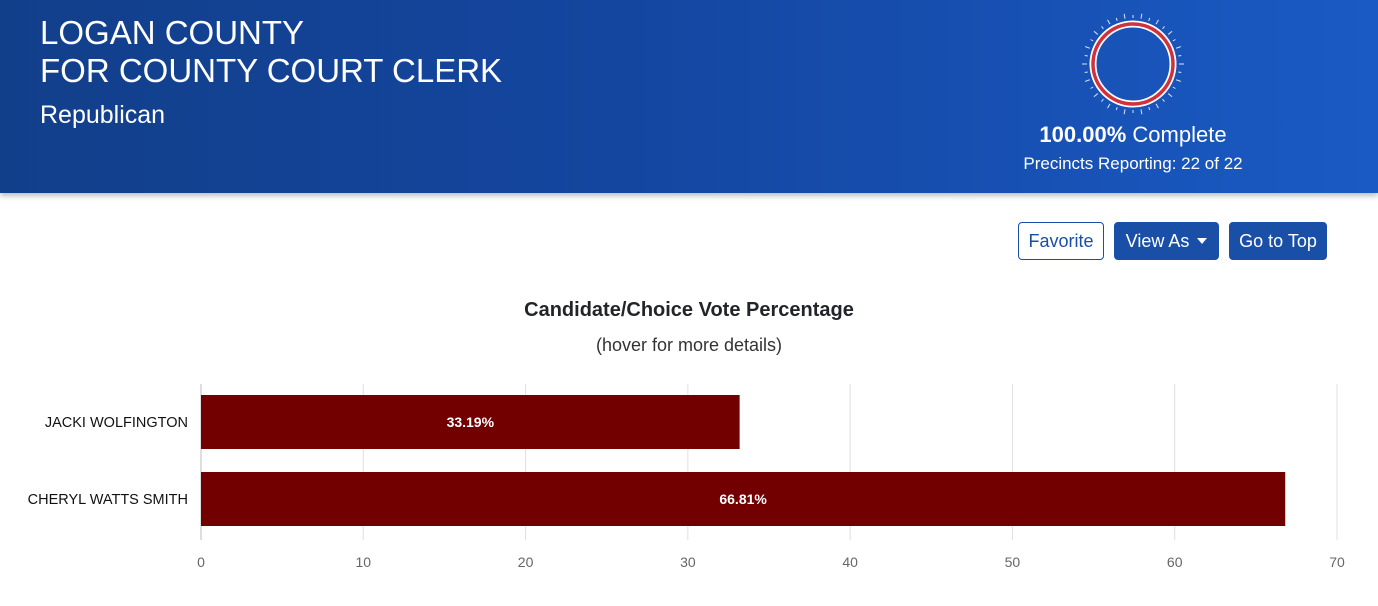 The height and width of the screenshot is (606, 1378). I want to click on contest-title: FOR COUNTY COURT CLERK, so click(271, 70).